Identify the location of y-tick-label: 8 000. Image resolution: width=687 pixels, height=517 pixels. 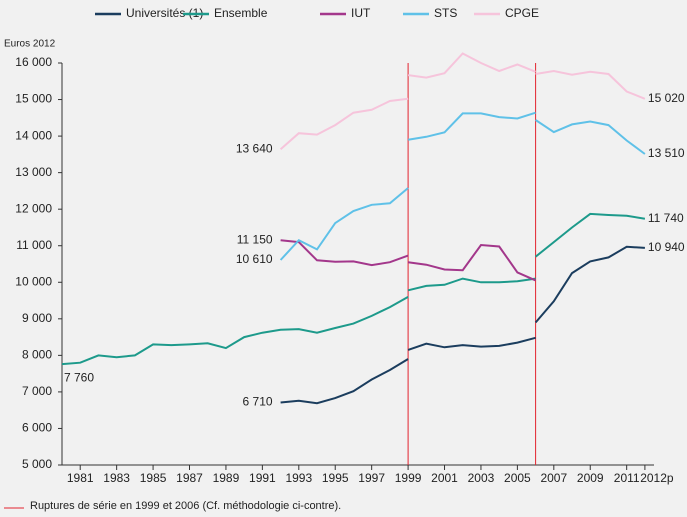
(37, 355).